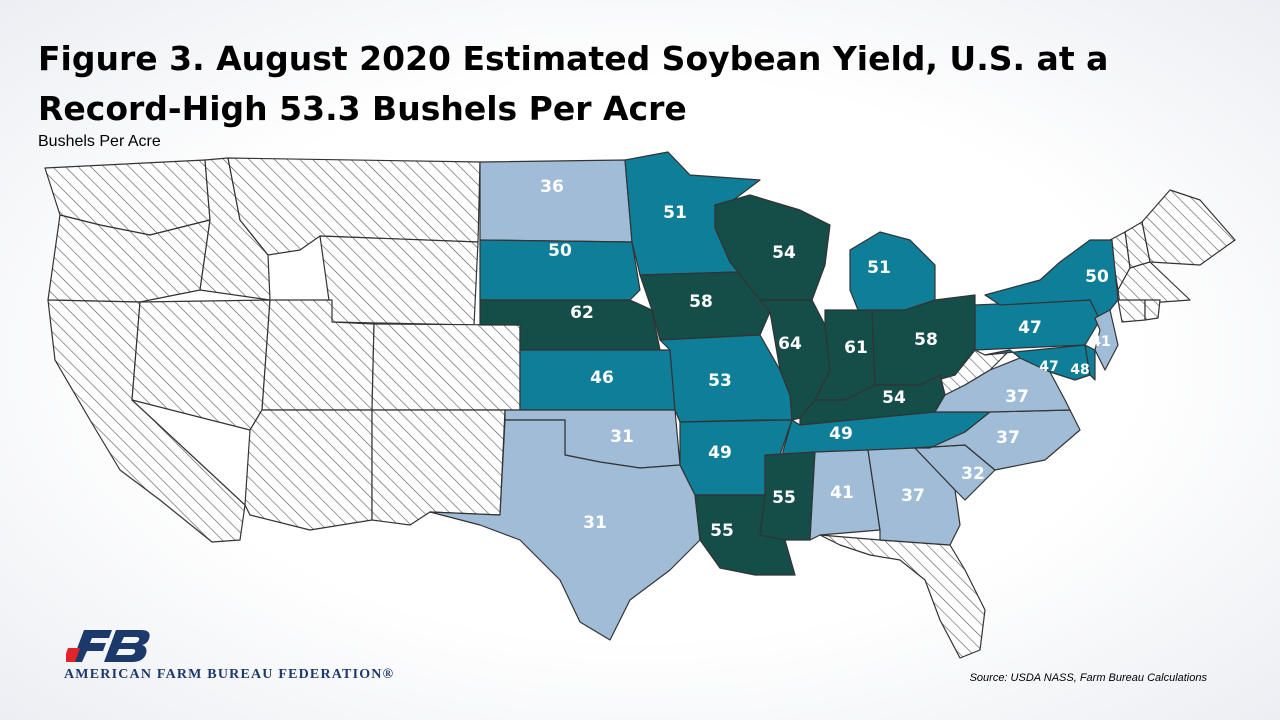 This screenshot has height=720, width=1280. What do you see at coordinates (902, 596) in the screenshot?
I see `state-fl` at bounding box center [902, 596].